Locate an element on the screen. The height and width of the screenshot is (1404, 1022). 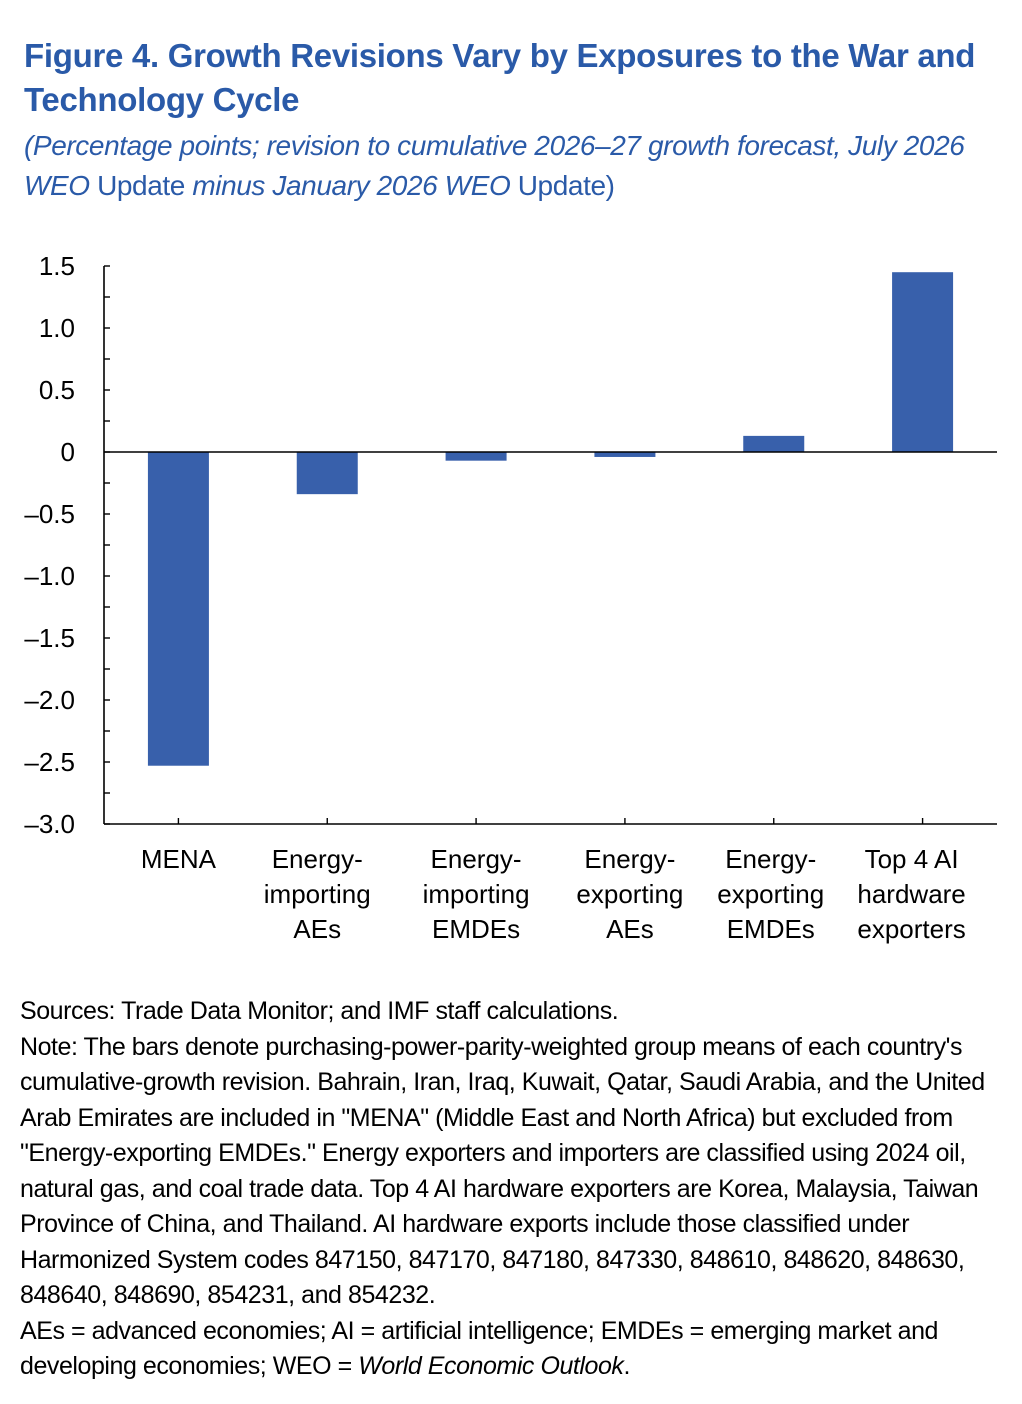
subtitle-part-2: Update is located at coordinates (141, 185).